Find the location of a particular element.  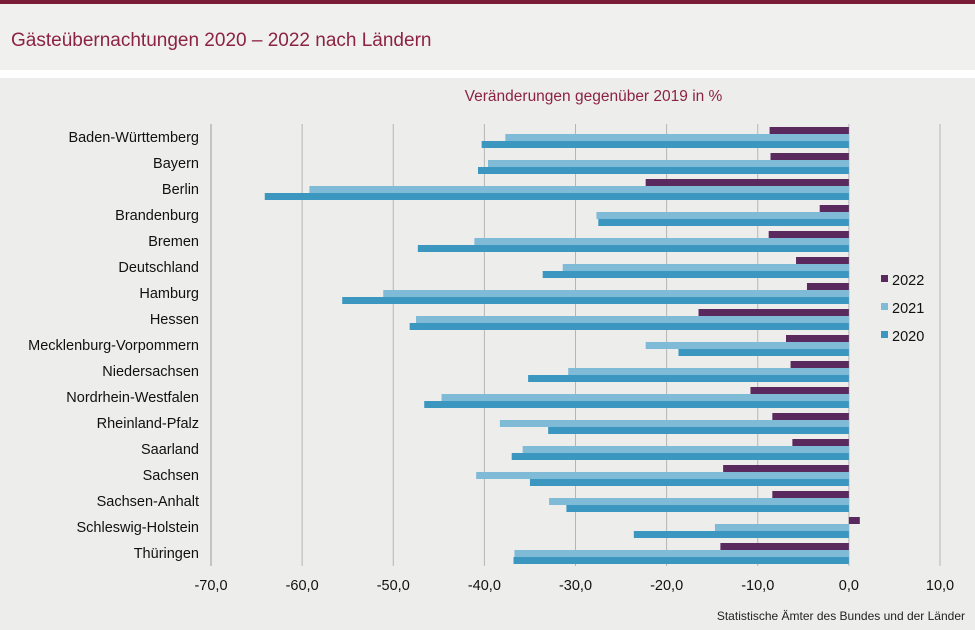

legend-swatch-2022 is located at coordinates (884, 278).